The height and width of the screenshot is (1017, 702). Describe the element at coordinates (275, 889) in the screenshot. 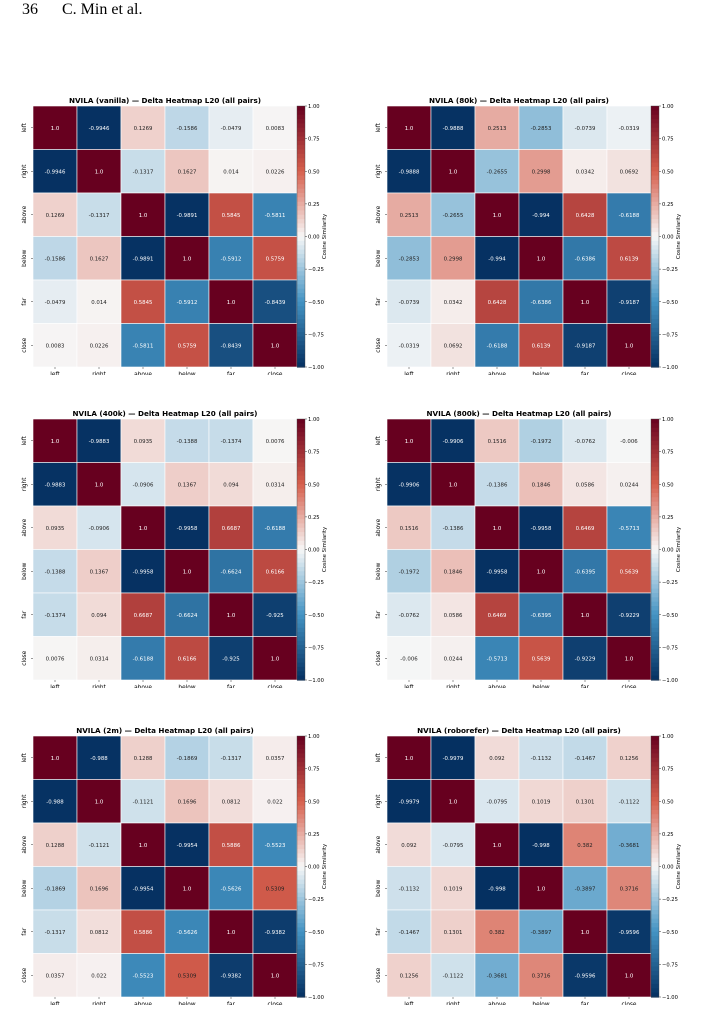

I see `heatmap-cell-label: 0.5309` at that location.